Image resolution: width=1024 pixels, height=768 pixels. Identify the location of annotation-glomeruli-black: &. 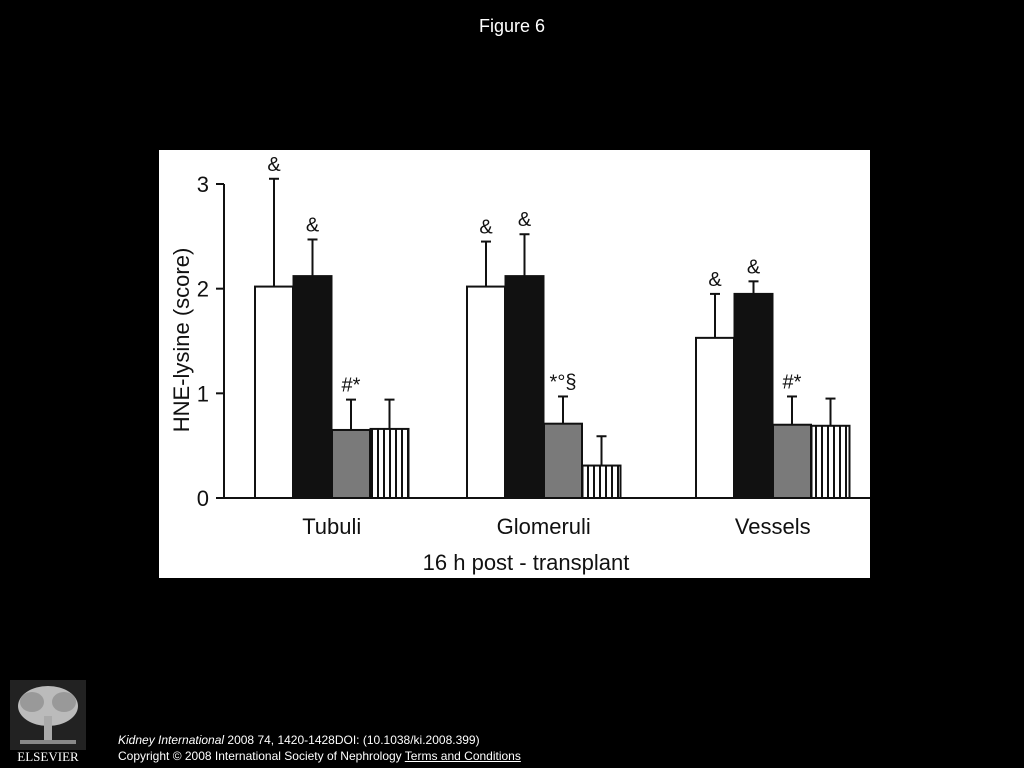
(525, 220).